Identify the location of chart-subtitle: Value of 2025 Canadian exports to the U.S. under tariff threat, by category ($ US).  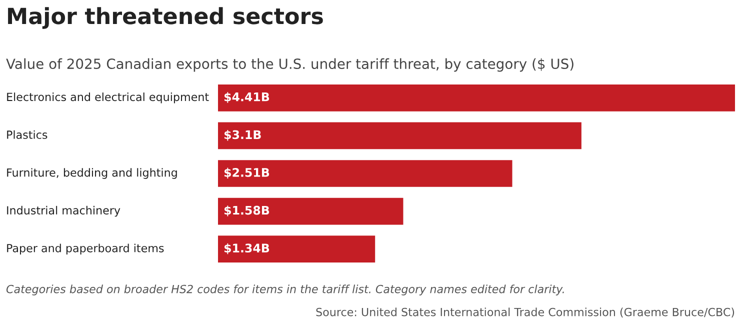
(290, 65).